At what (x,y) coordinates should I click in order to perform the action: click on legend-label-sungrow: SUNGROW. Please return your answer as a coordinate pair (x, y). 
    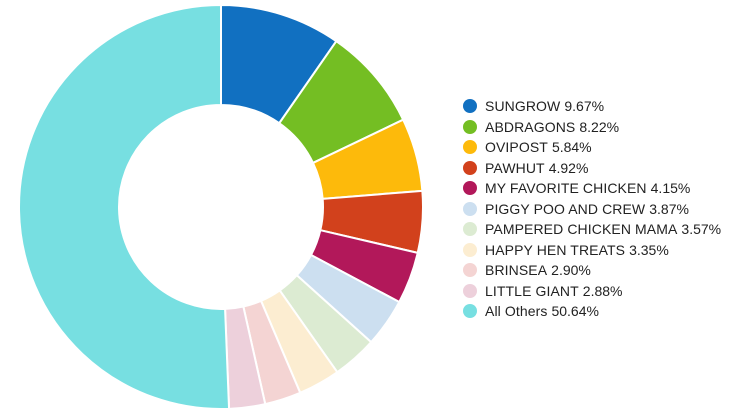
    Looking at the image, I should click on (523, 106).